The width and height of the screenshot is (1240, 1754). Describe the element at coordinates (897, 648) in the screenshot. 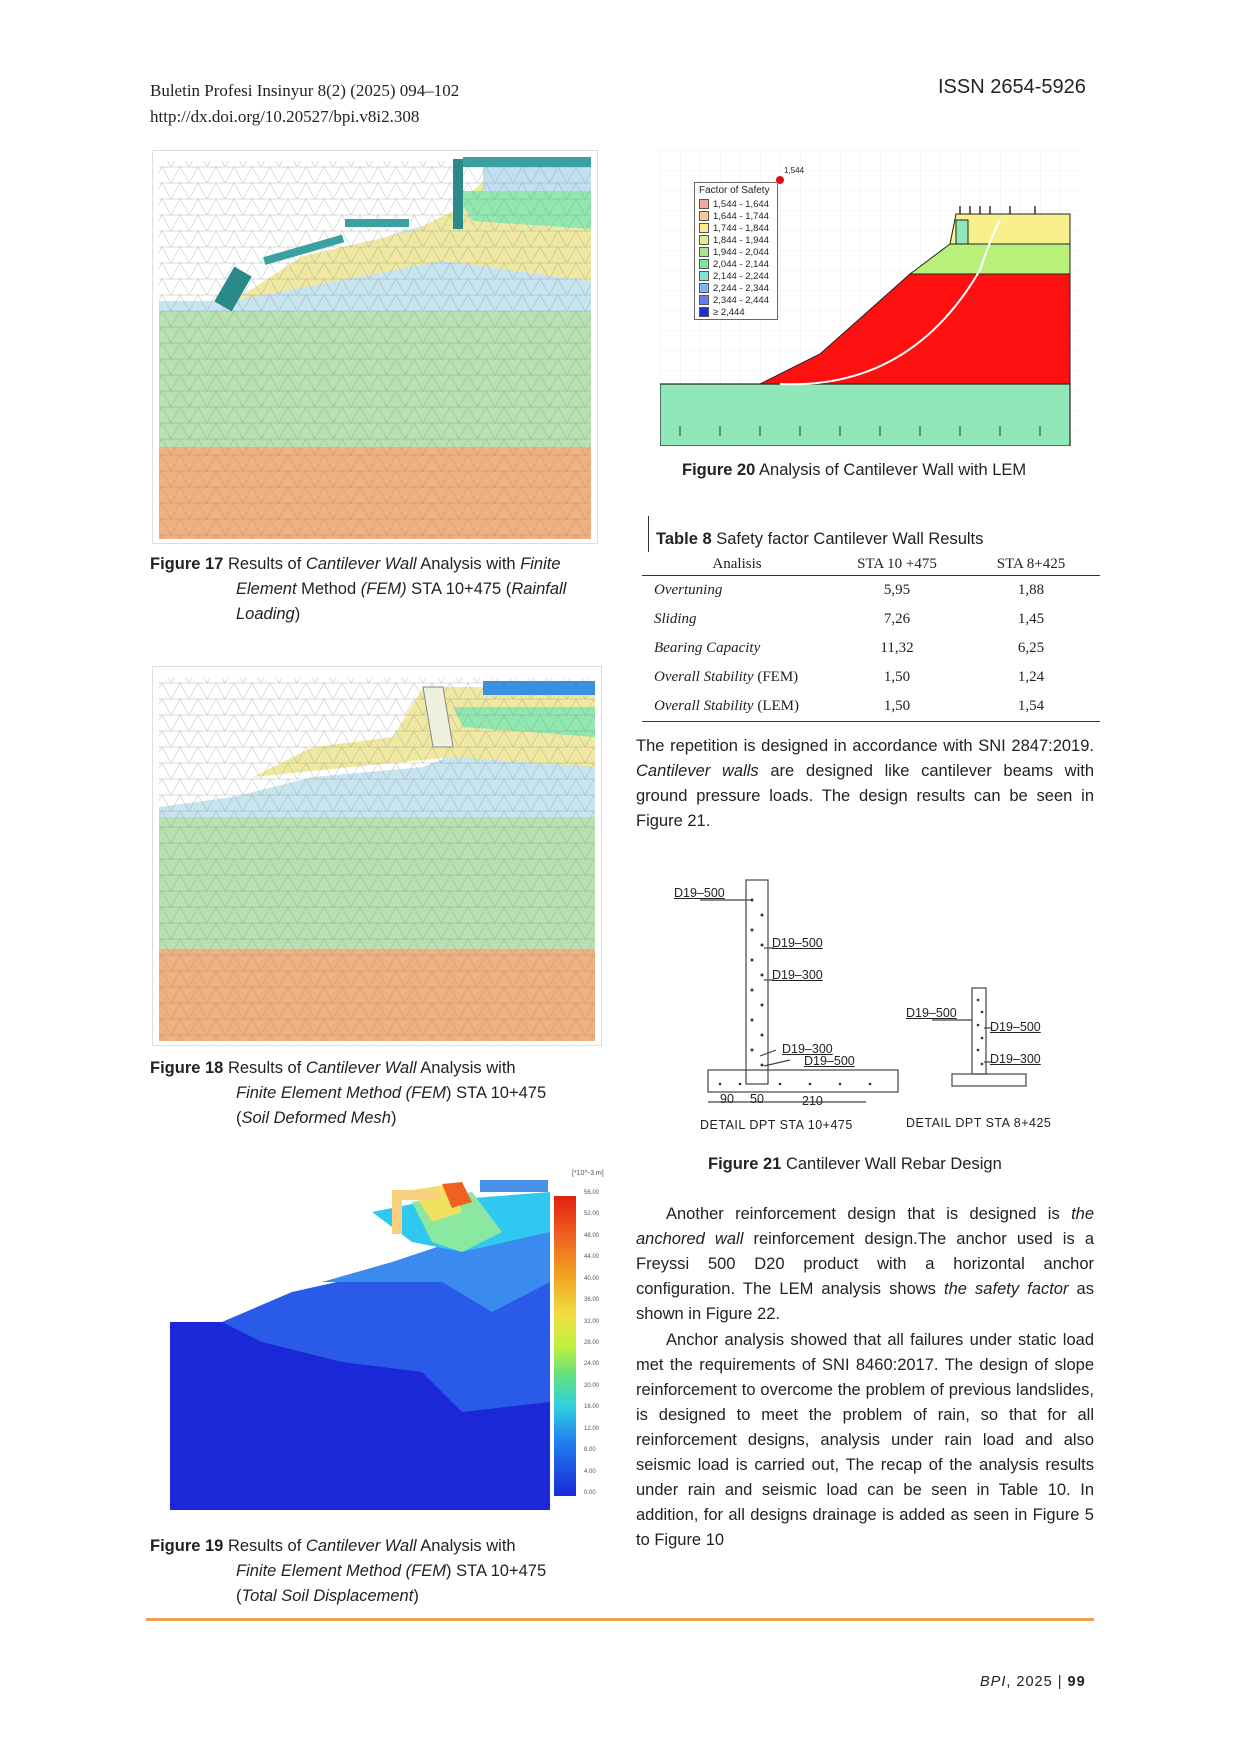

I see `table-cell-sta10: 11,32` at that location.